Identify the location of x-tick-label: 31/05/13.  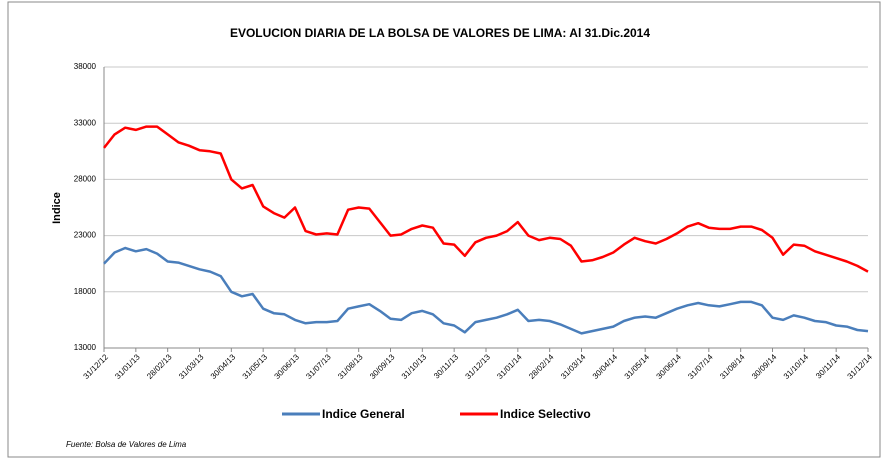
(255, 366).